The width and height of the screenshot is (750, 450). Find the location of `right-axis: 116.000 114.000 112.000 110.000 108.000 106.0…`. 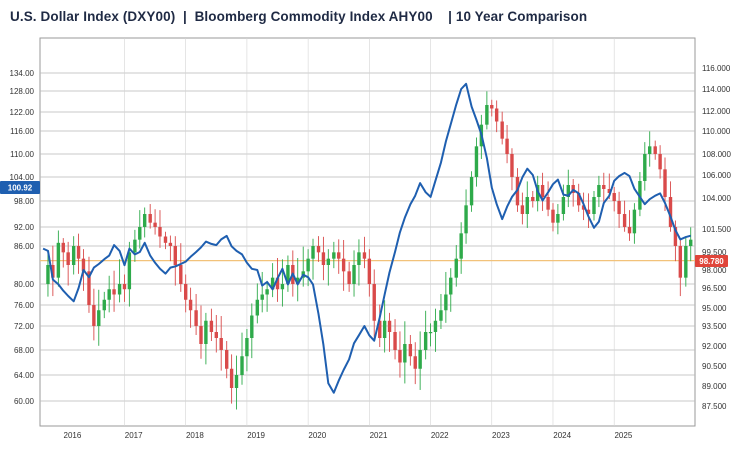

right-axis: 116.000 114.000 112.000 110.000 108.000 106.0… is located at coordinates (716, 237).